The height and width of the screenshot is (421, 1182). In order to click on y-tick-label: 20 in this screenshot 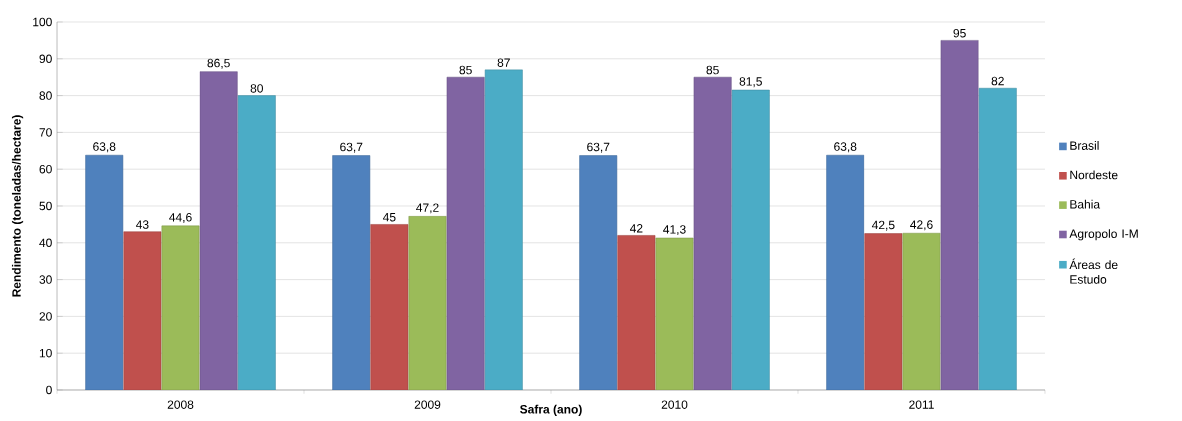, I will do `click(45, 316)`.